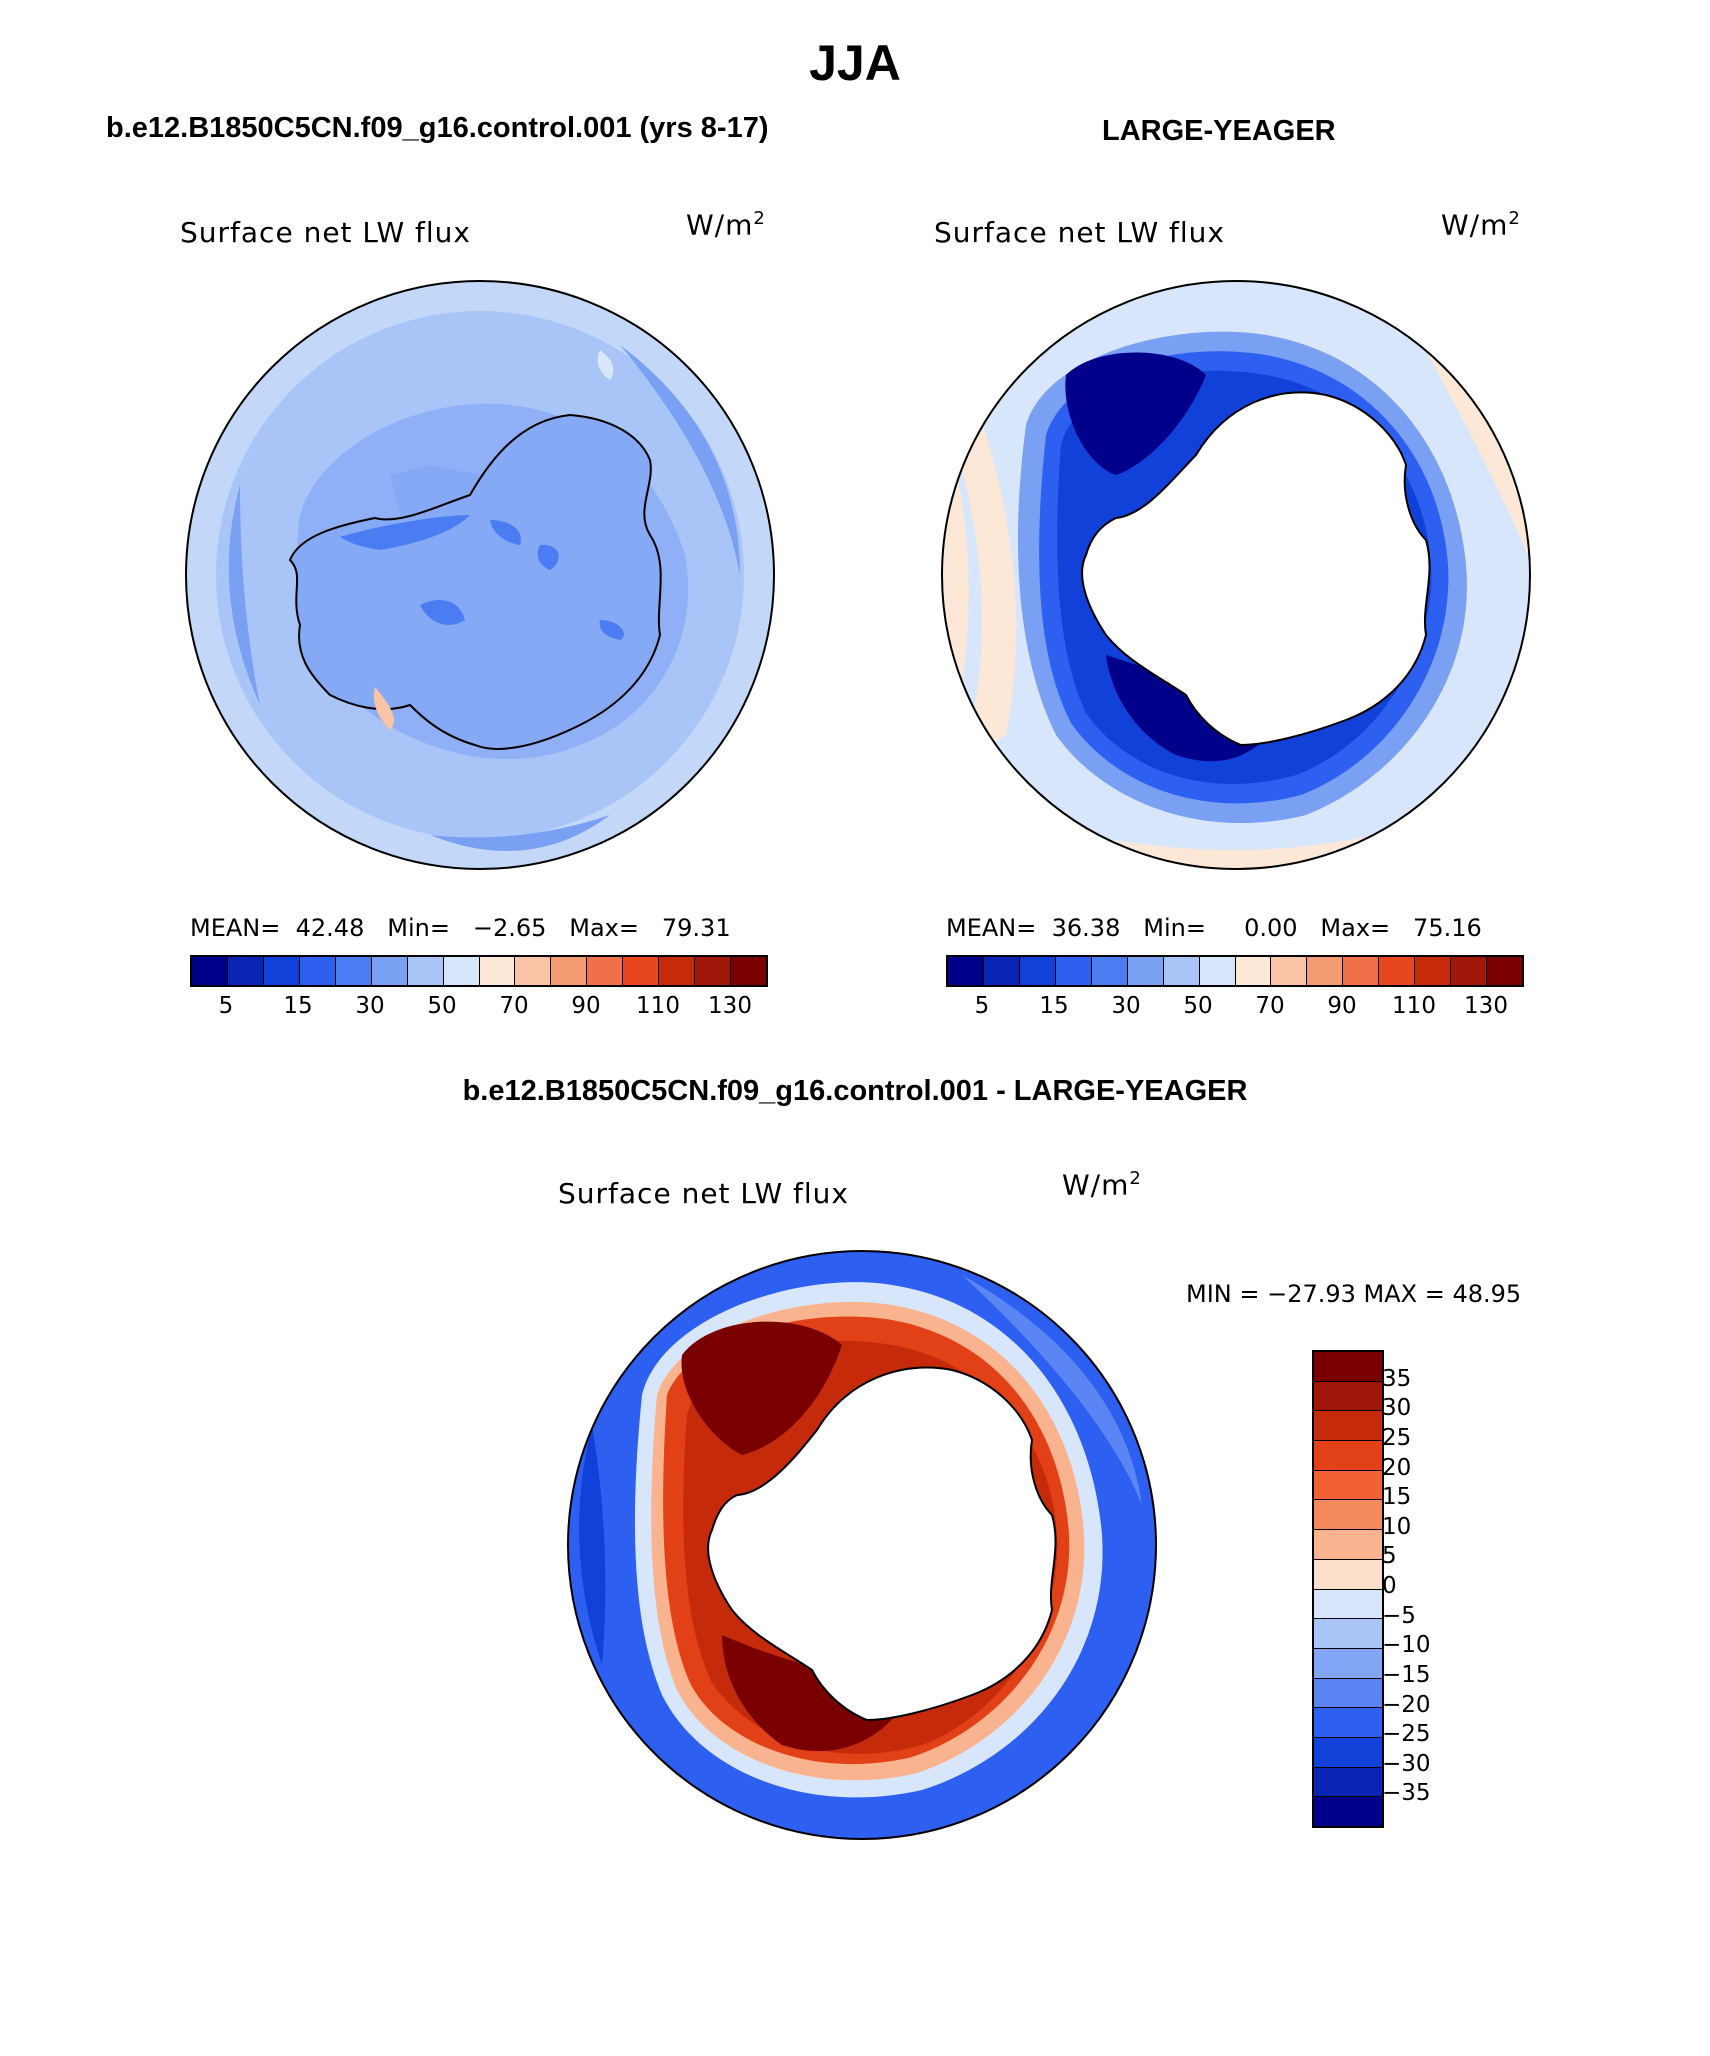 This screenshot has width=1710, height=2056. Describe the element at coordinates (1397, 1467) in the screenshot. I see `colorbar-tick-label: 20` at that location.